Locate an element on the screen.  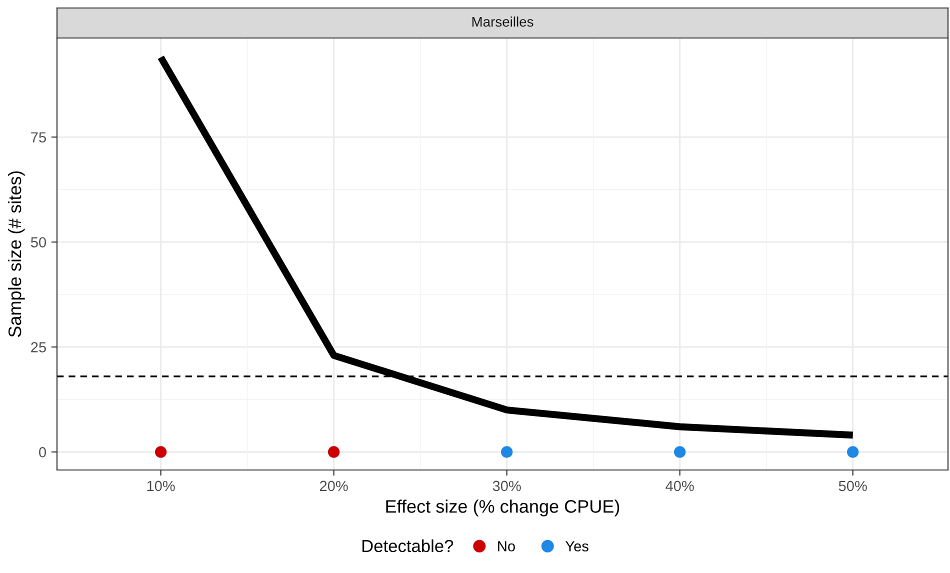
x-tick-label: 50% is located at coordinates (852, 486).